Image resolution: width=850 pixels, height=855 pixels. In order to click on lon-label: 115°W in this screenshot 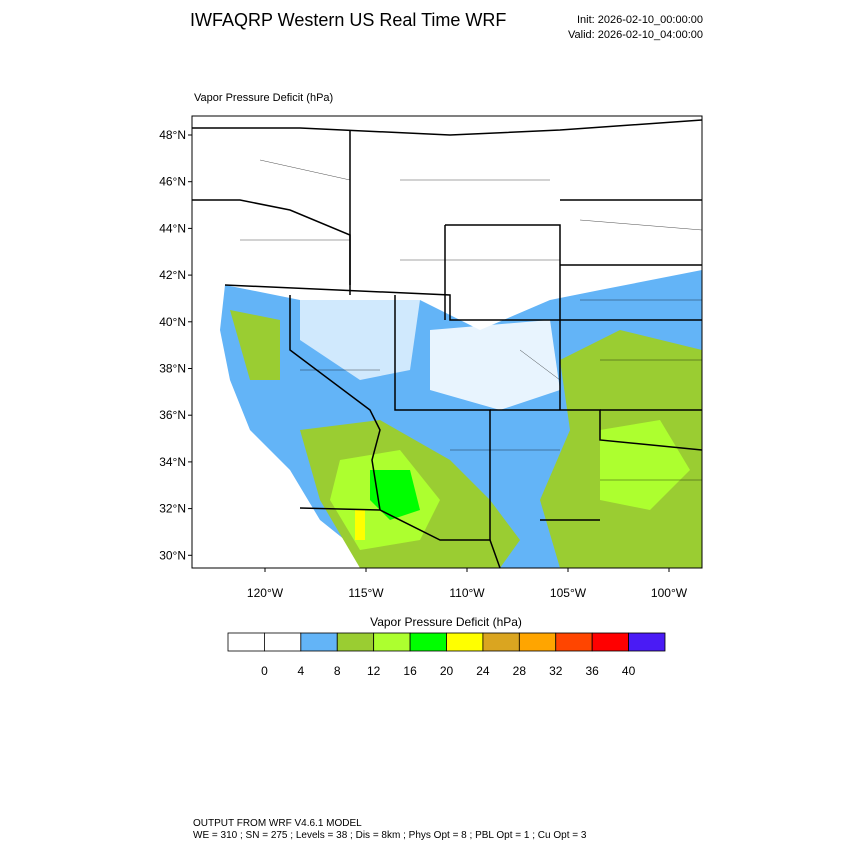, I will do `click(366, 593)`.